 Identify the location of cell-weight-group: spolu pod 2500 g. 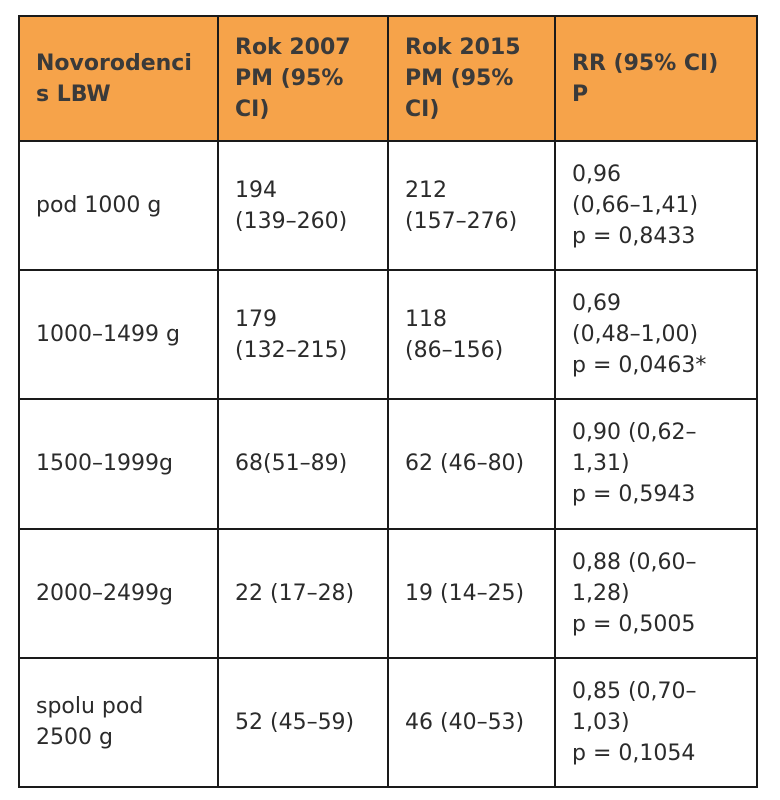
(118, 722).